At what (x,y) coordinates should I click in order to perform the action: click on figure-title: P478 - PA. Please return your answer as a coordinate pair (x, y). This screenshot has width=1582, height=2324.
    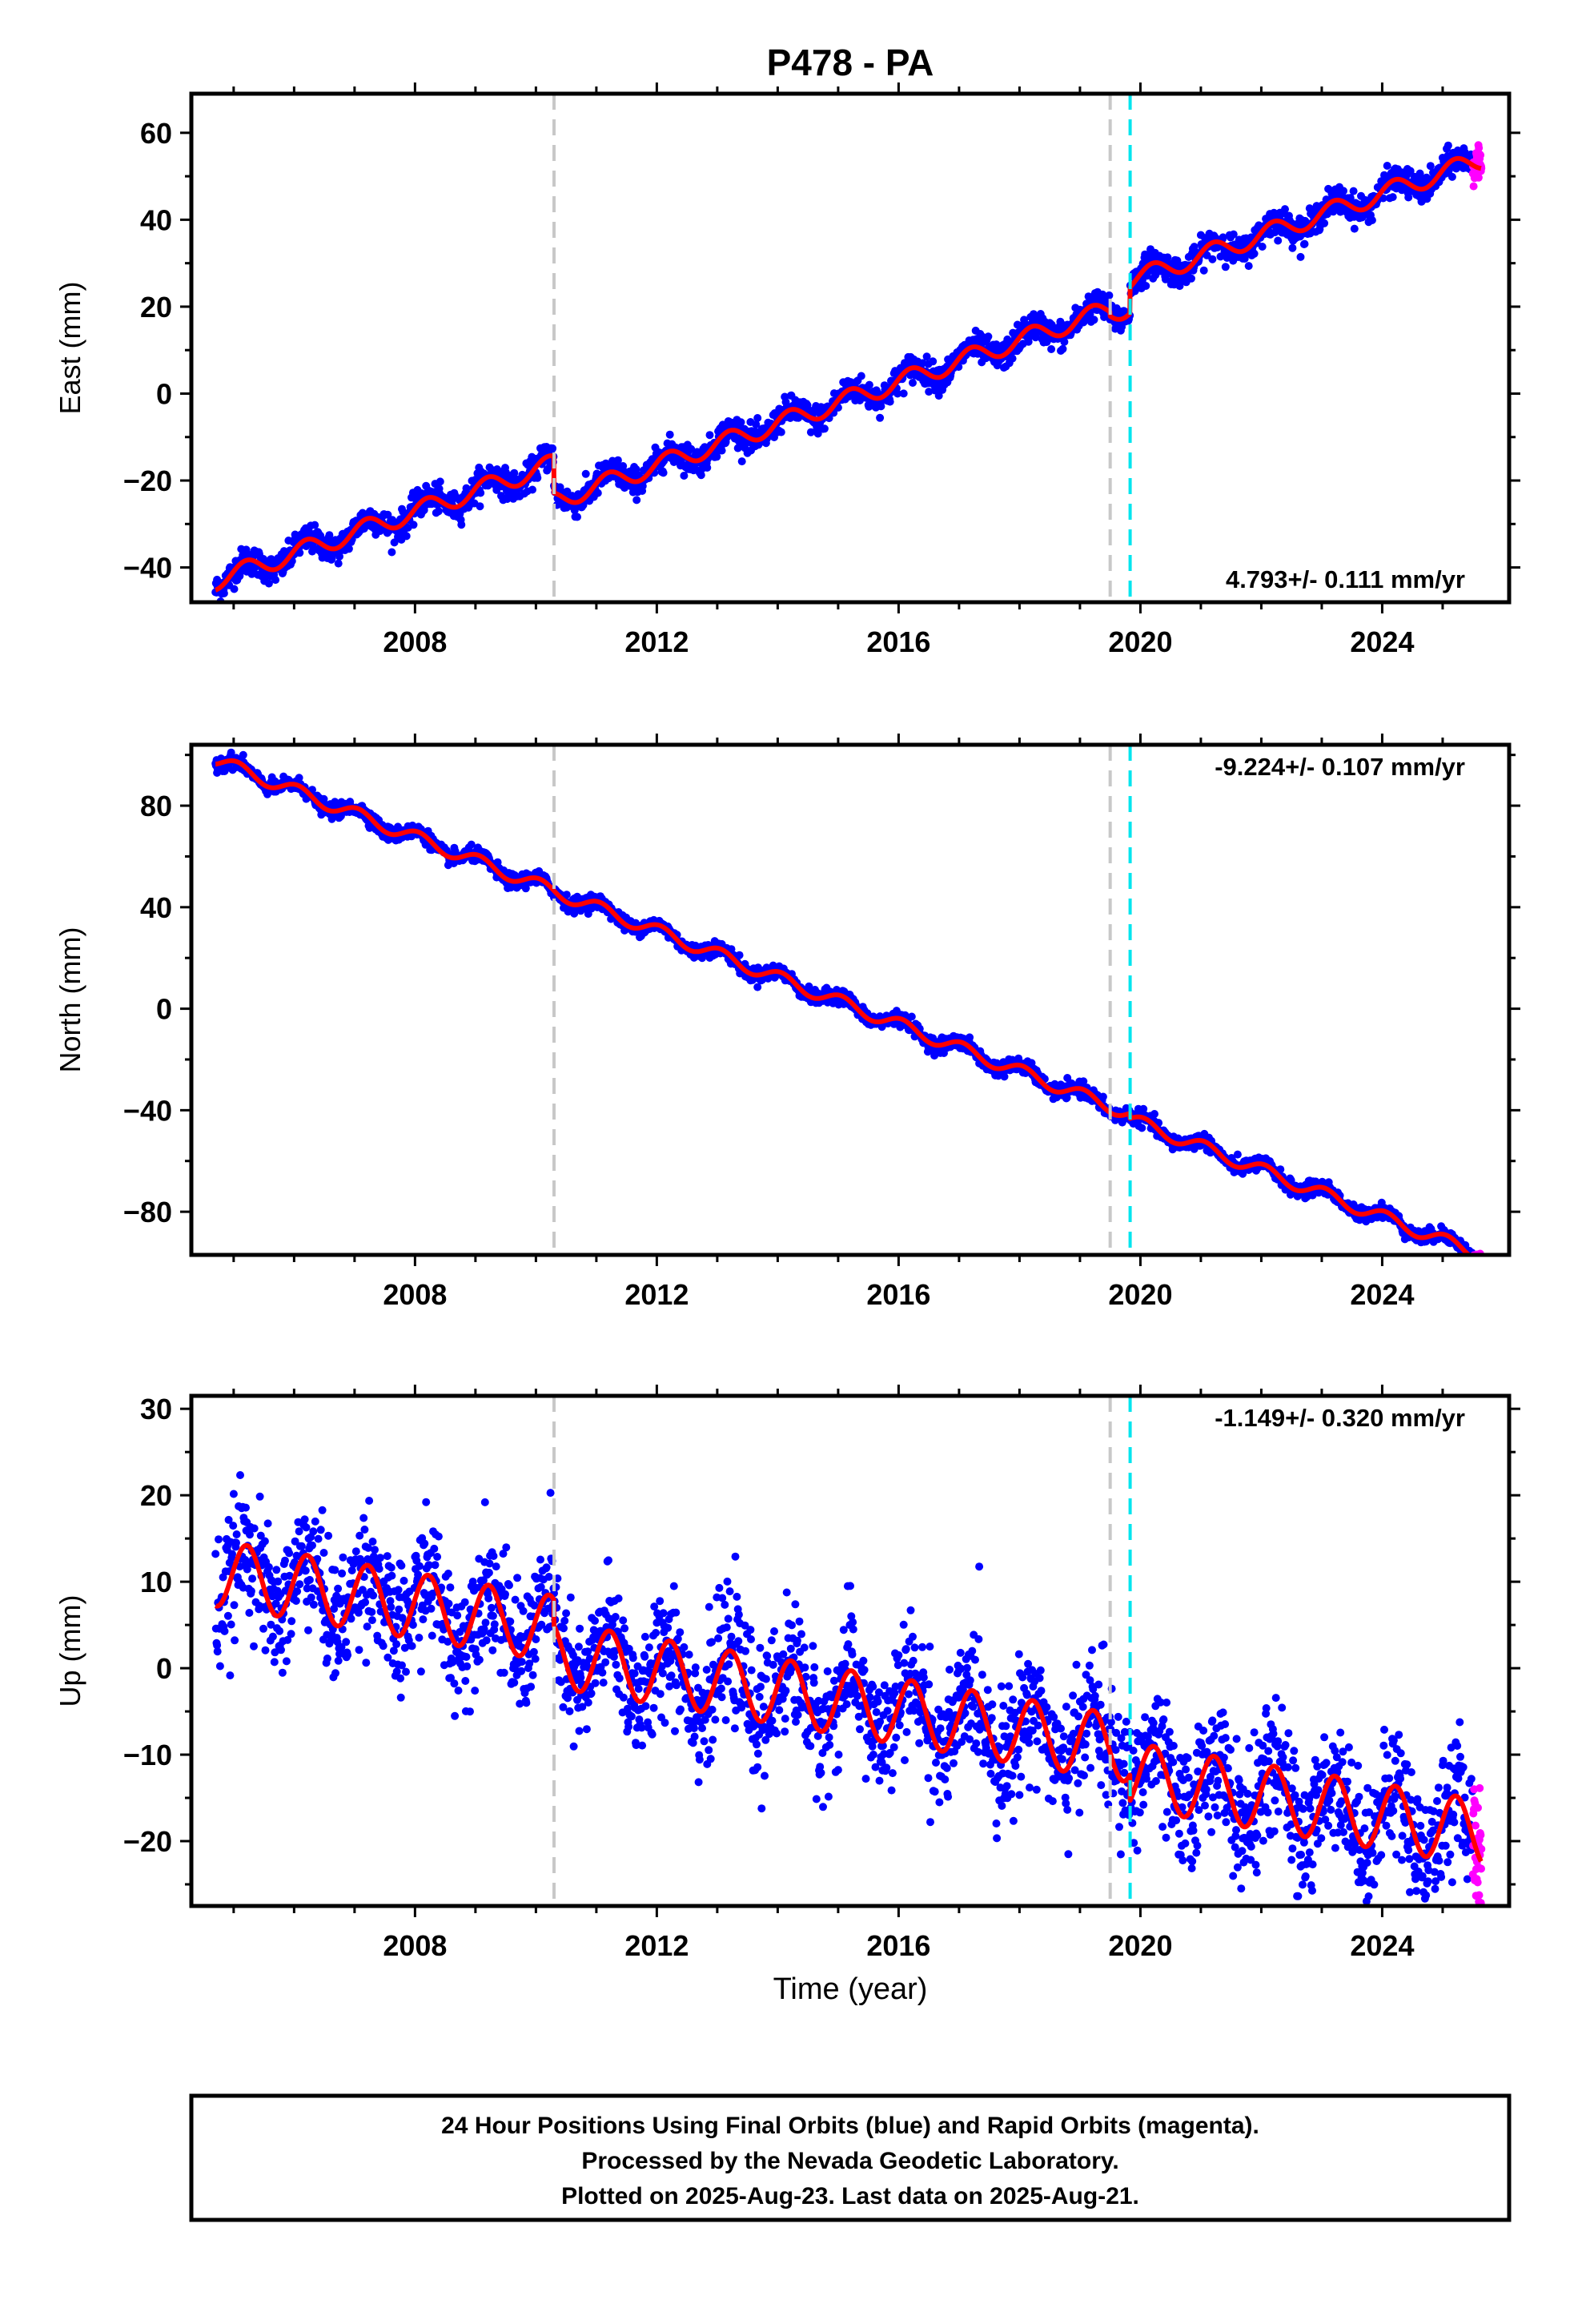
    Looking at the image, I should click on (850, 62).